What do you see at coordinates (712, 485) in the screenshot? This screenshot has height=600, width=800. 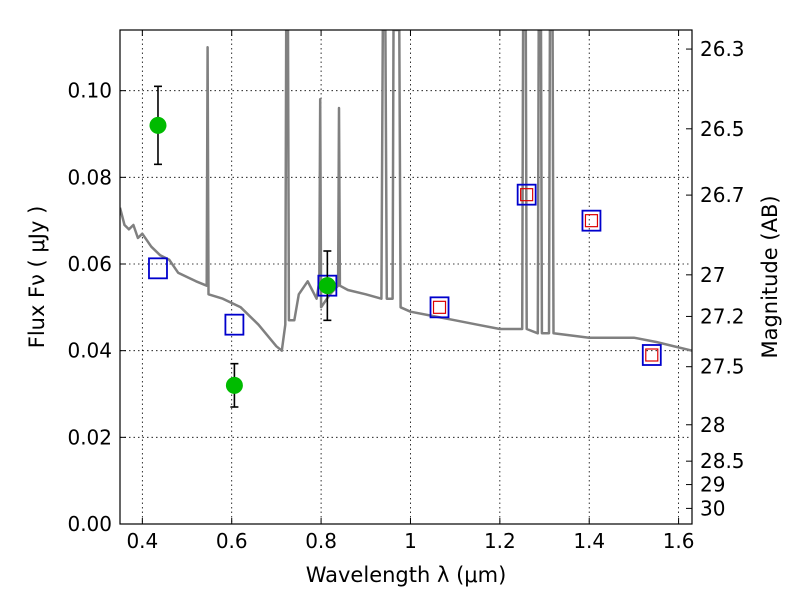 I see `mag-tick-label: 29` at bounding box center [712, 485].